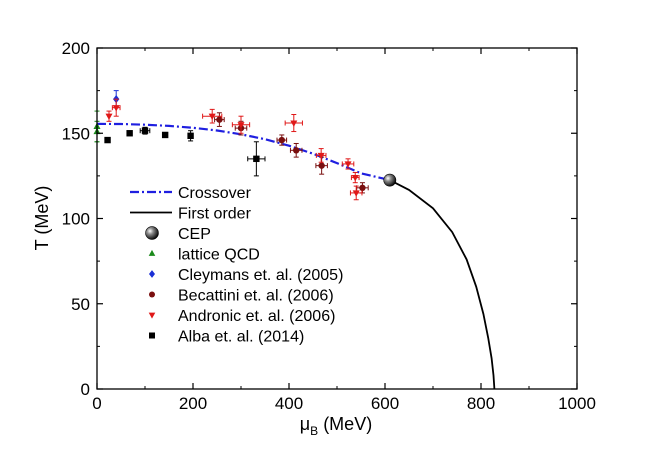 The image size is (648, 459). Describe the element at coordinates (215, 214) in the screenshot. I see `legend-label: First order` at that location.